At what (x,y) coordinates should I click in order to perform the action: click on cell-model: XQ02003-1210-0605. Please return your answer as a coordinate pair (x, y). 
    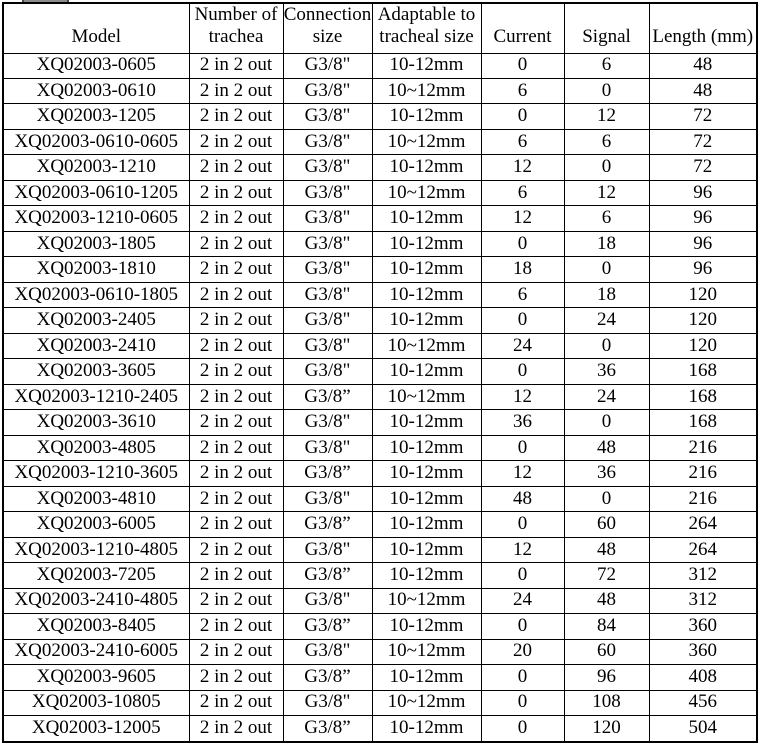
    Looking at the image, I should click on (96, 218).